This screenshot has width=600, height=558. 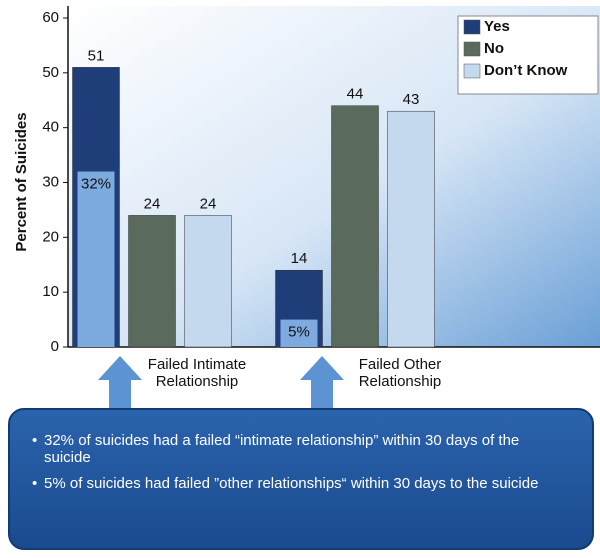 What do you see at coordinates (21, 181) in the screenshot?
I see `y-axis-label: Percent of Suicides` at bounding box center [21, 181].